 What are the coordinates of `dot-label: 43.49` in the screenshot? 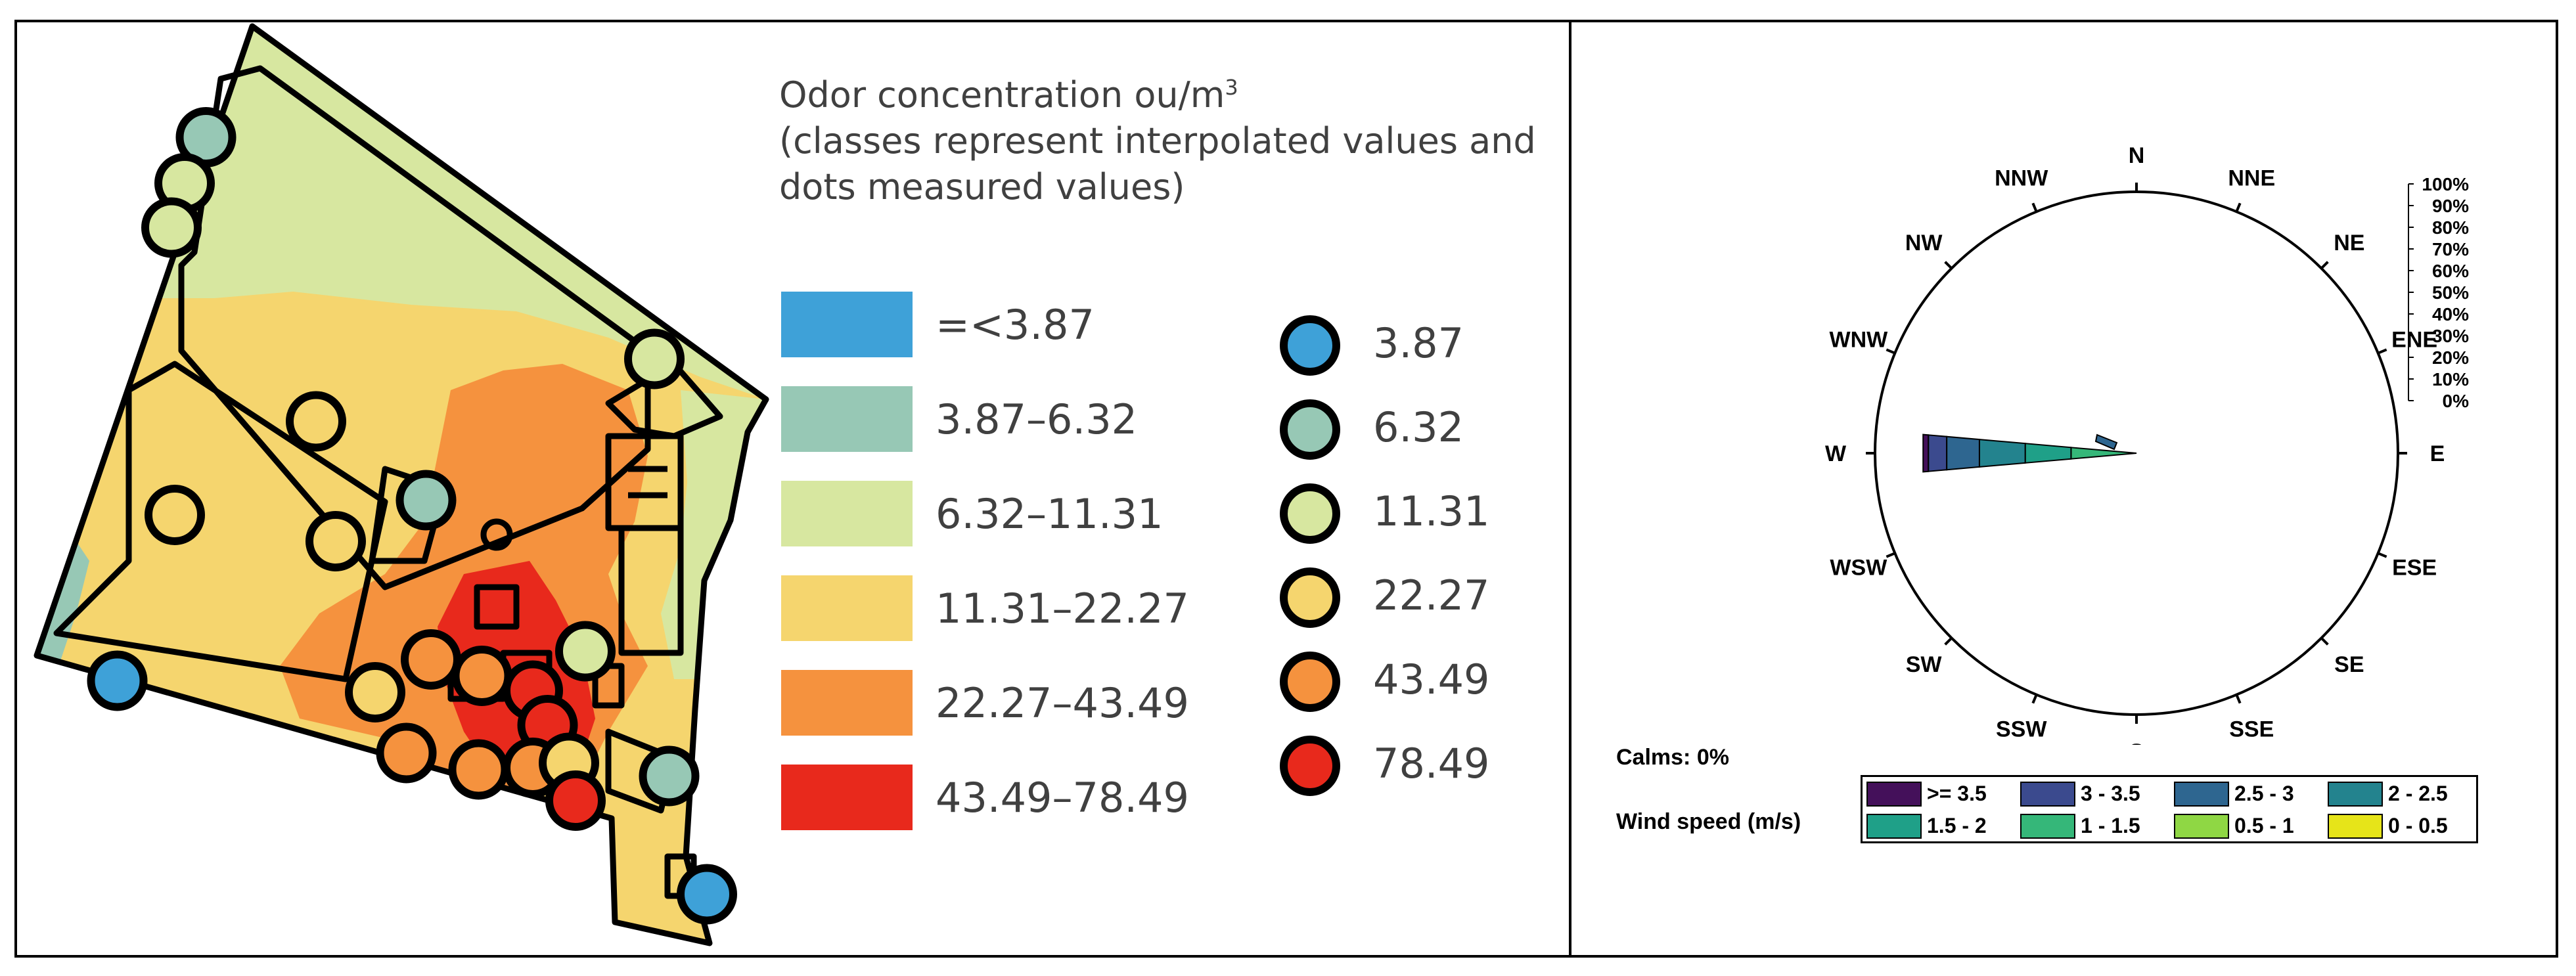 It's located at (1431, 679).